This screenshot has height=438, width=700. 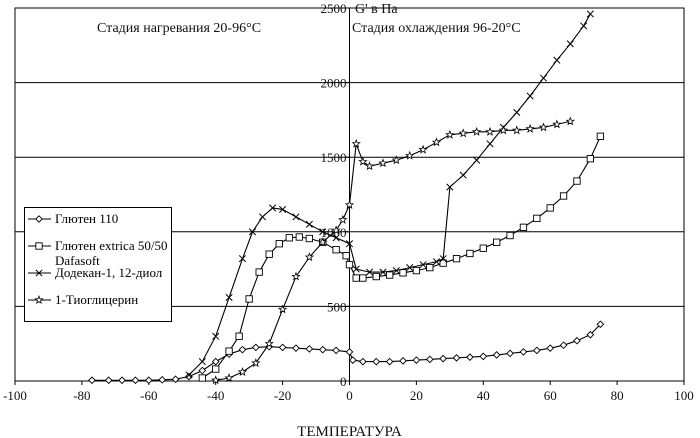 What do you see at coordinates (179, 29) in the screenshot?
I see `heating-stage-label: Стадия нагревания 20-96°С` at bounding box center [179, 29].